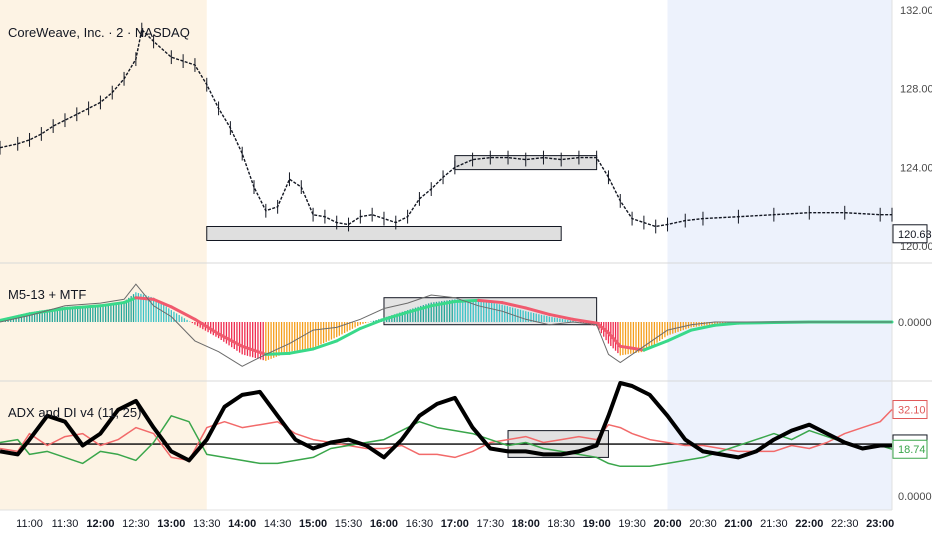 This screenshot has height=550, width=932. Describe the element at coordinates (561, 524) in the screenshot. I see `time-tick-label: 18:30` at that location.